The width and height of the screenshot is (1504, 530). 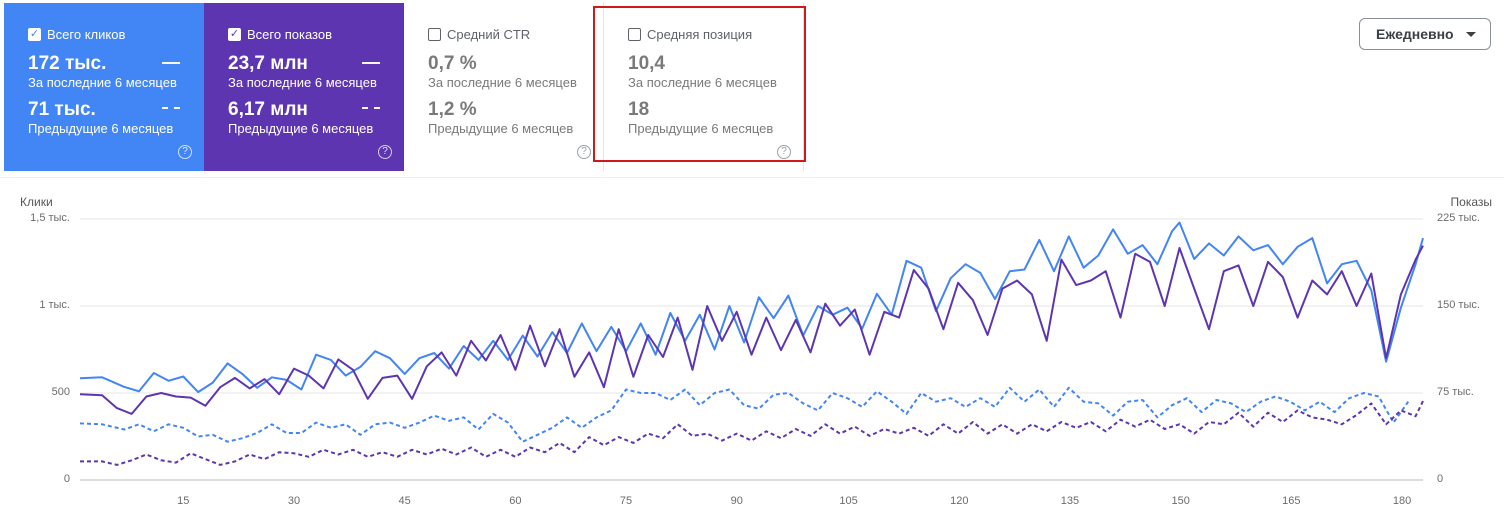 I want to click on x-tick-label: 75, so click(x=626, y=501).